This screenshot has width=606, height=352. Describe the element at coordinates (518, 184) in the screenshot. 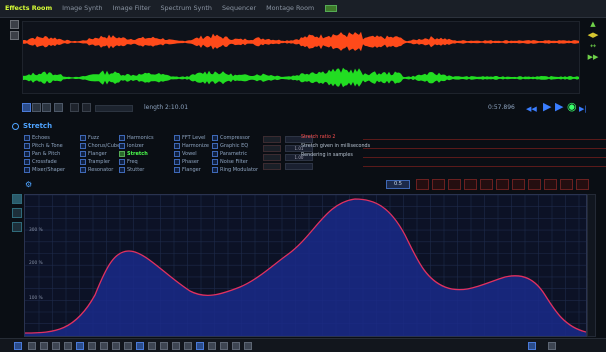

I see `curve-double-icon` at that location.